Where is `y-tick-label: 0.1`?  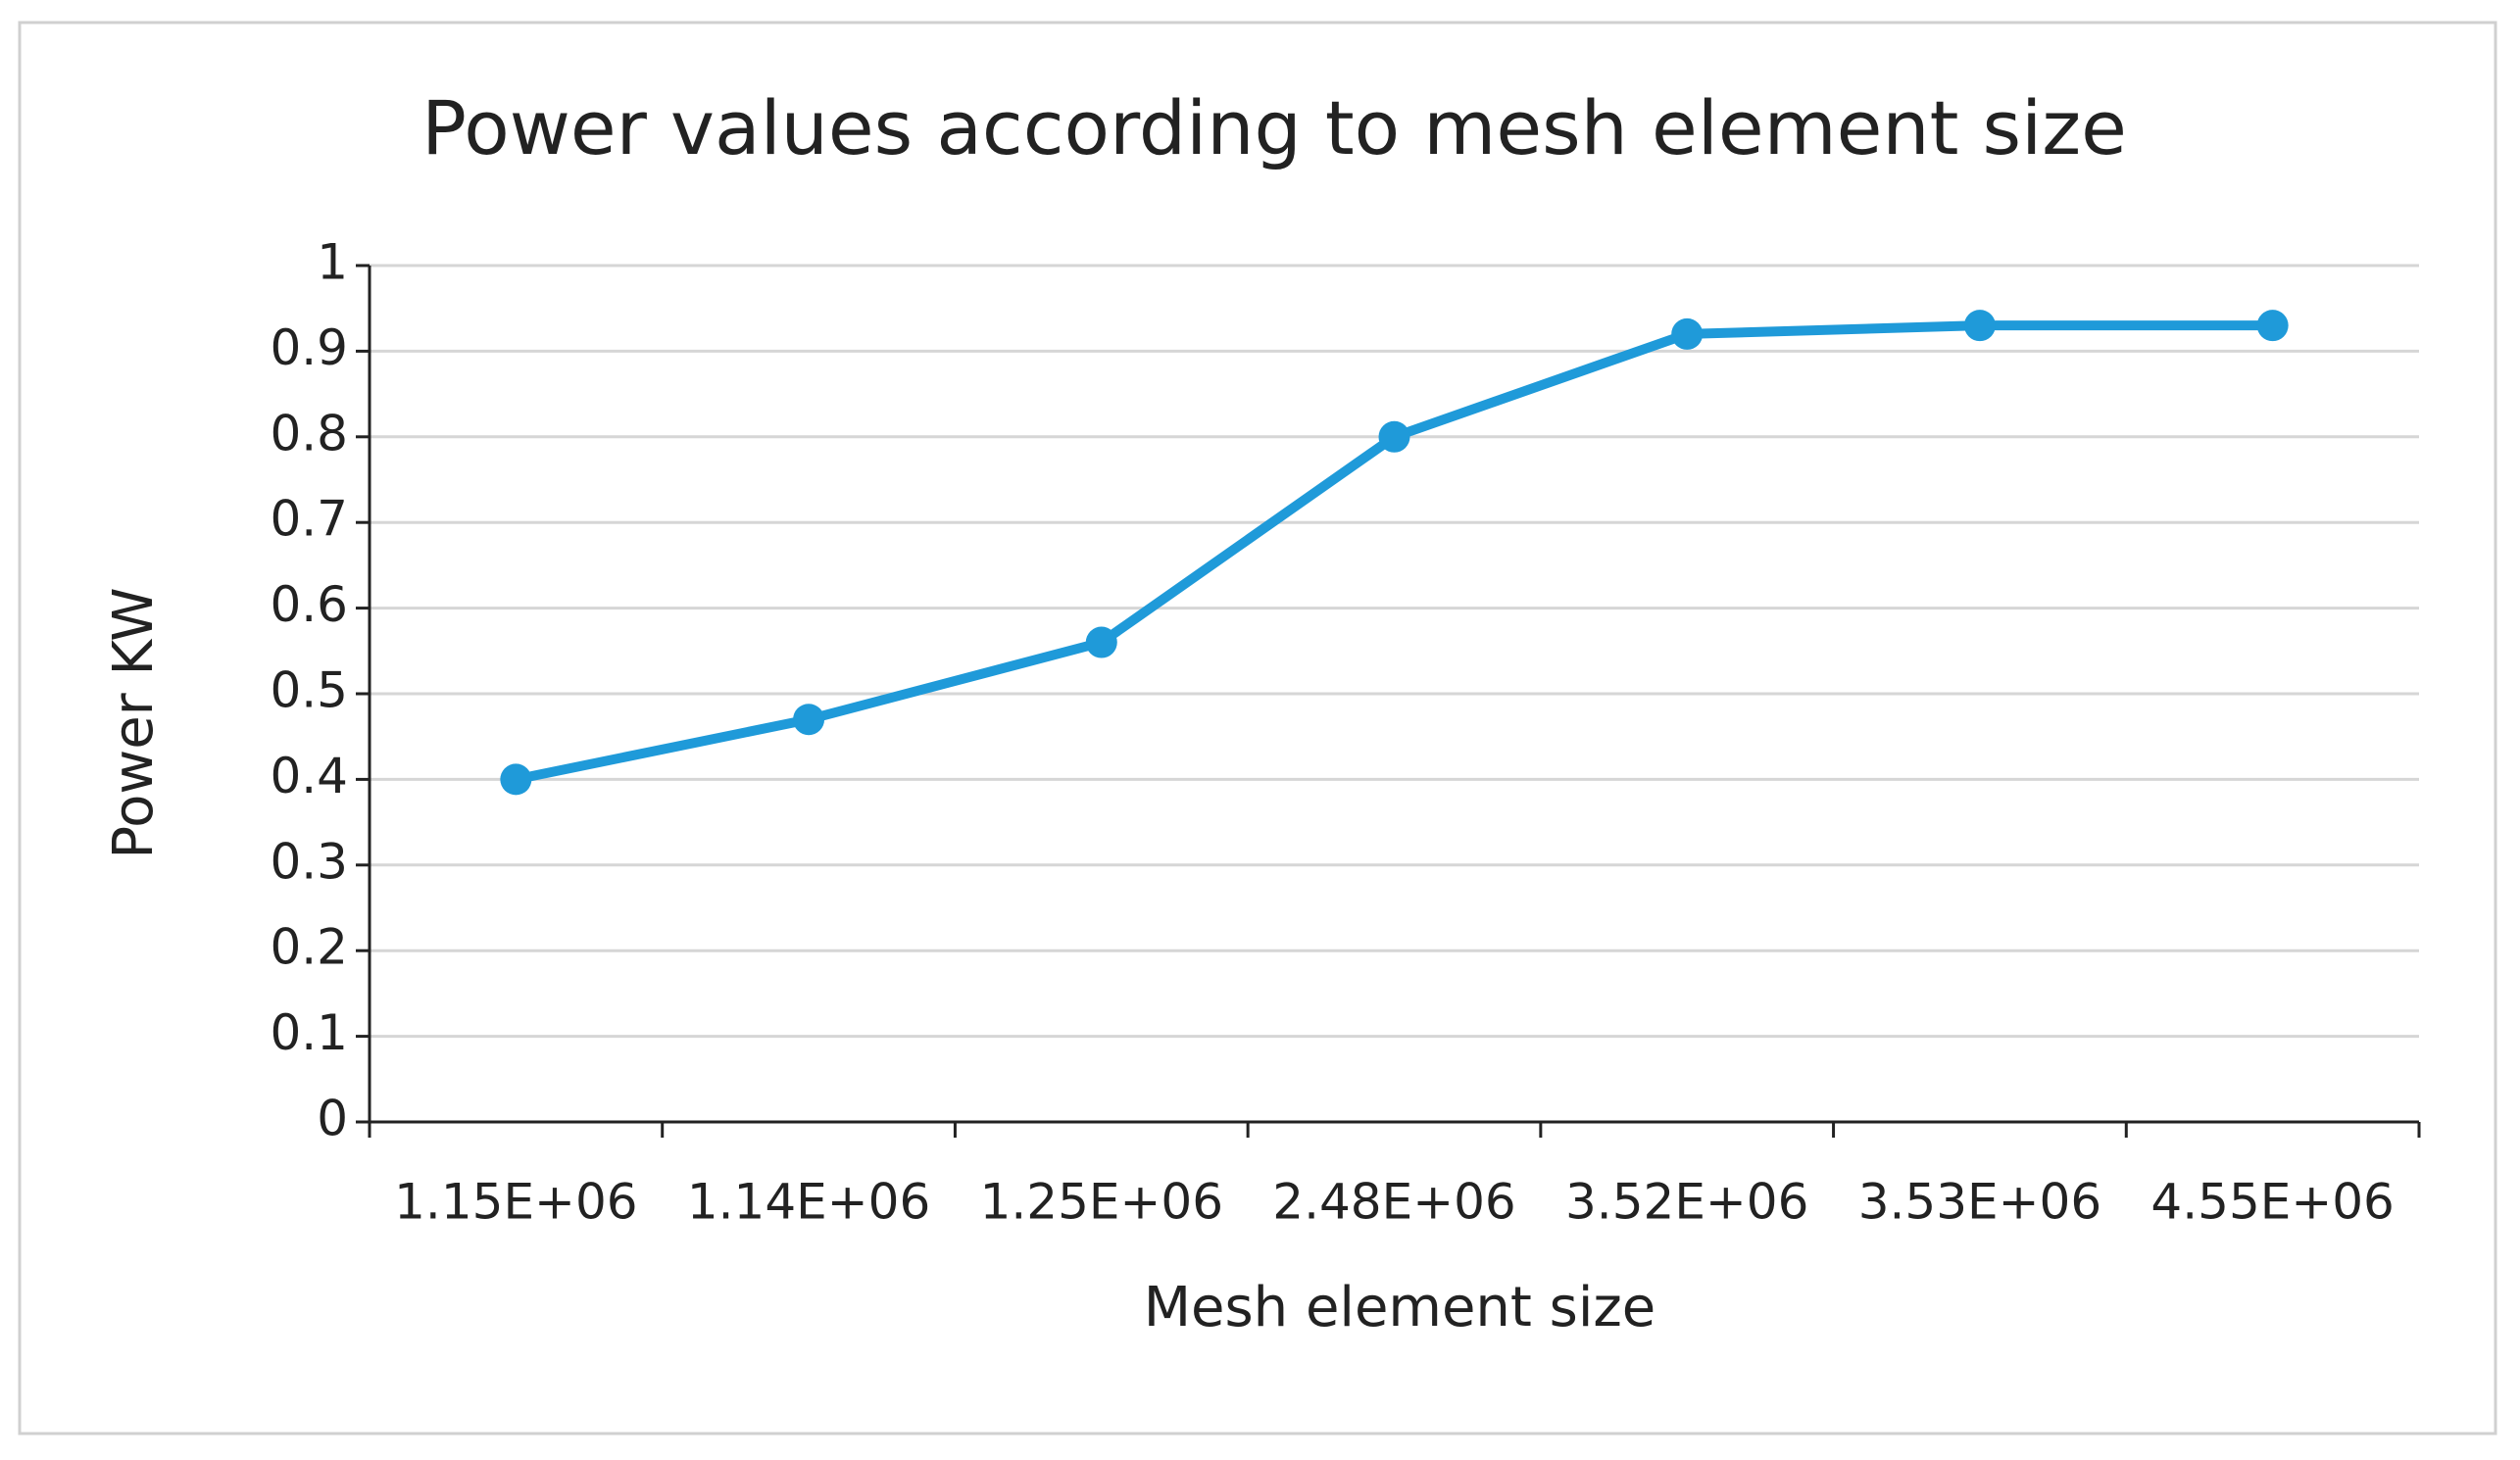
y-tick-label: 0.1 is located at coordinates (309, 1032).